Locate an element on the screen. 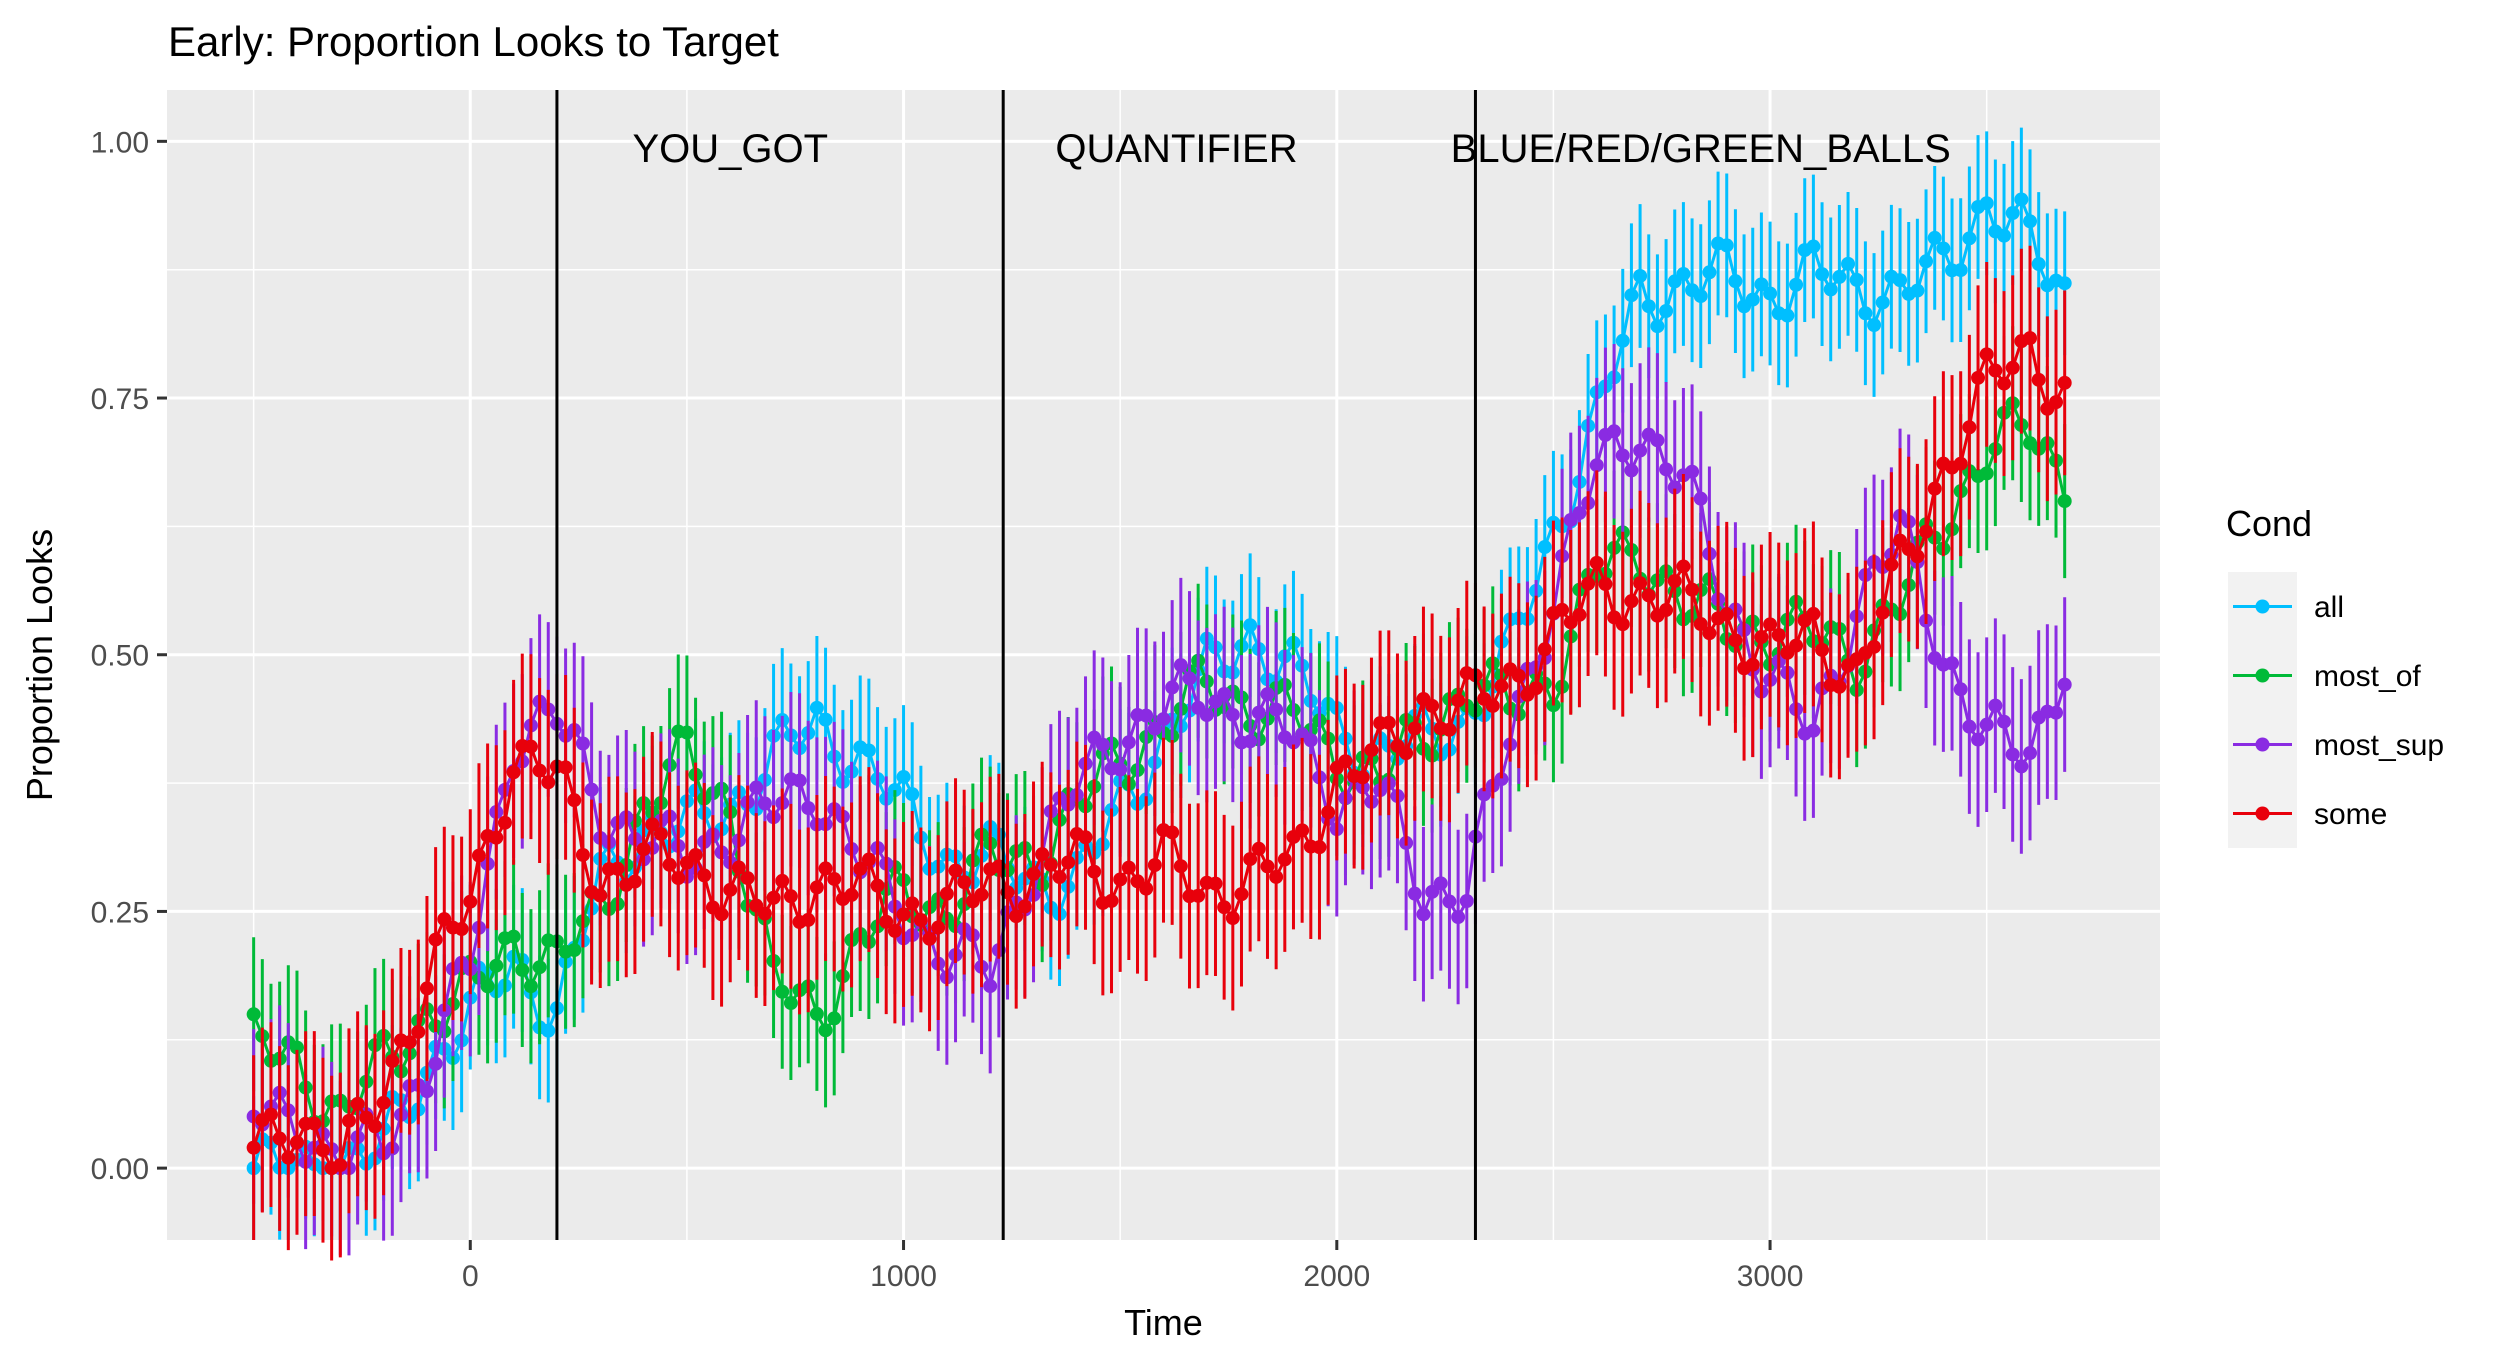  y-tick-label: 0.00 is located at coordinates (120, 1169).